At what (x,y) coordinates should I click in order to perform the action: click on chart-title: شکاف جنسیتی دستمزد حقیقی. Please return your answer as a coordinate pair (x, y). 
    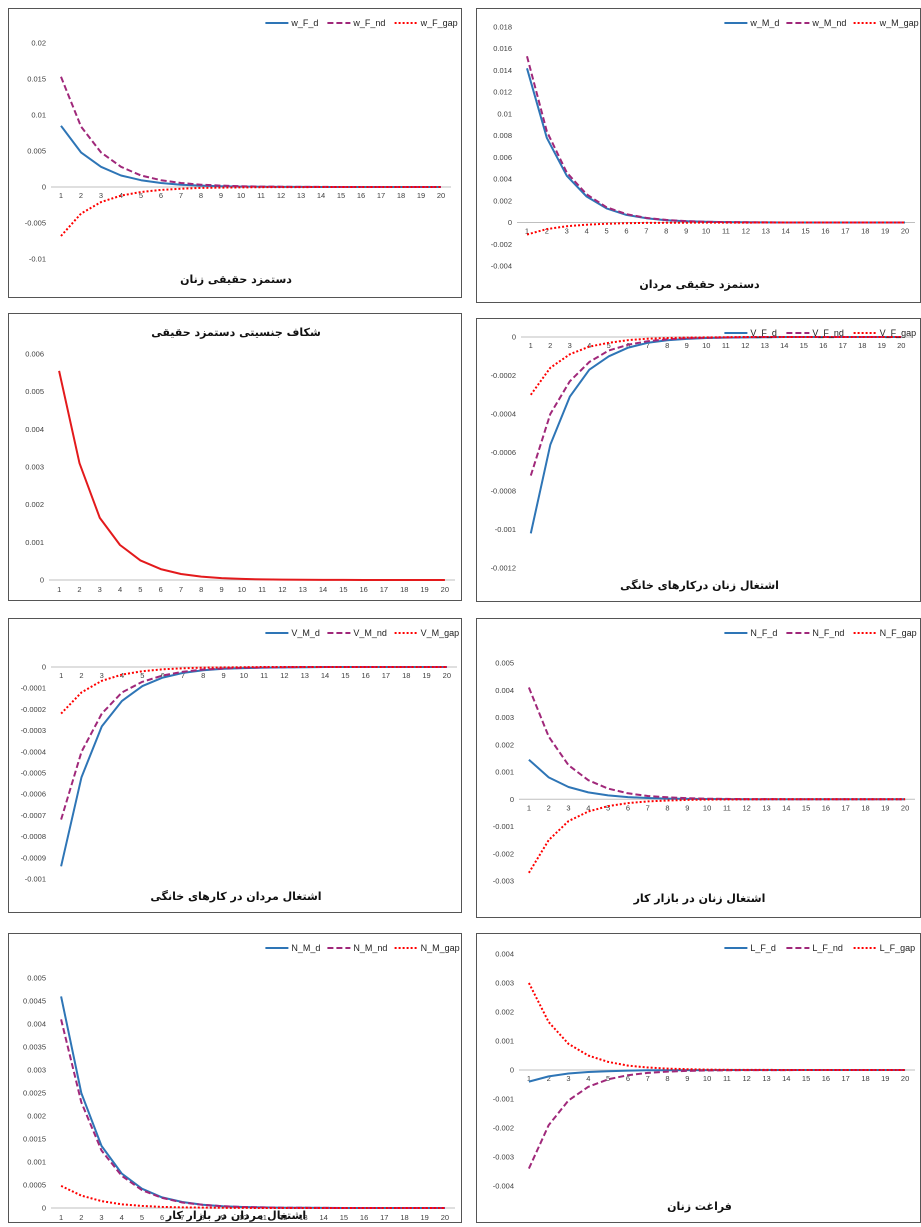
    Looking at the image, I should click on (236, 332).